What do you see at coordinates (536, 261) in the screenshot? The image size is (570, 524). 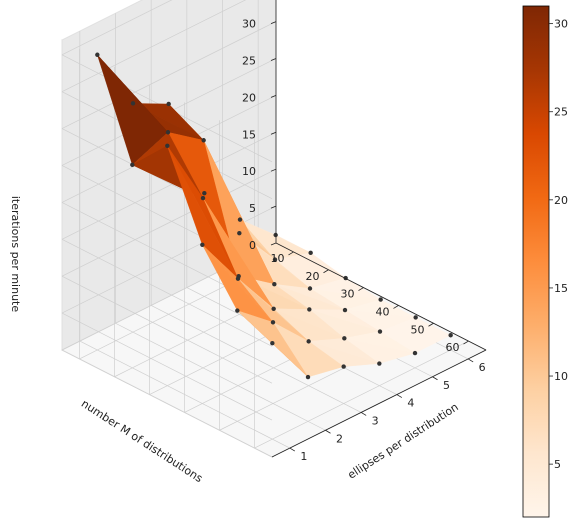 I see `colorbar-gradient` at bounding box center [536, 261].